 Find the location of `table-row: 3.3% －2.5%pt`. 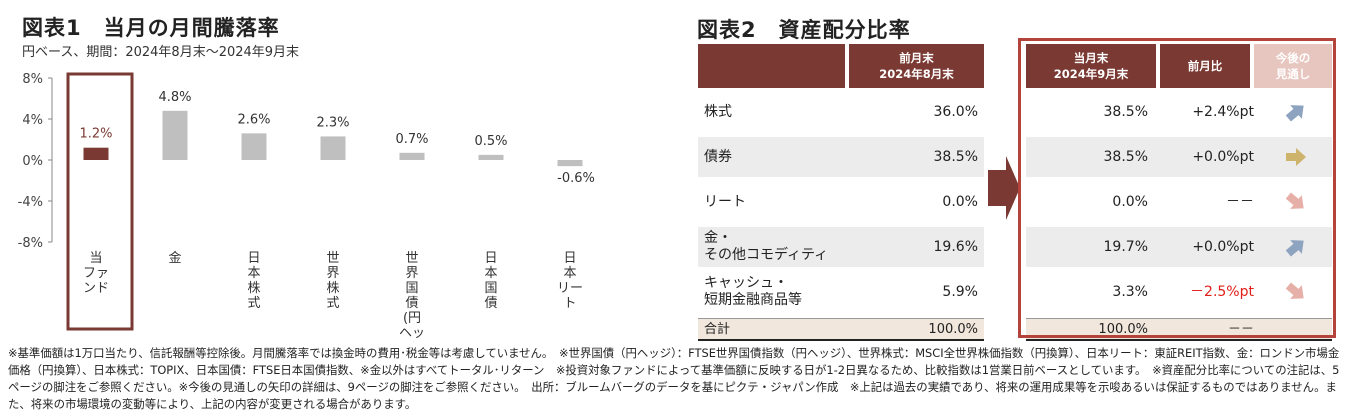

table-row: 3.3% －2.5%pt is located at coordinates (1179, 292).